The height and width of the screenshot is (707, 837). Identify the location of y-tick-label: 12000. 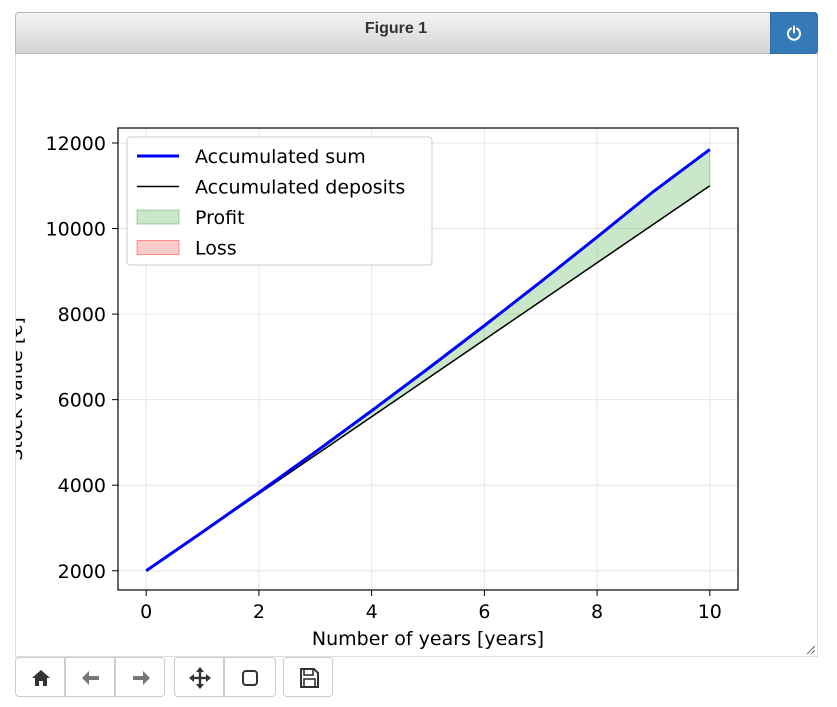
(76, 144).